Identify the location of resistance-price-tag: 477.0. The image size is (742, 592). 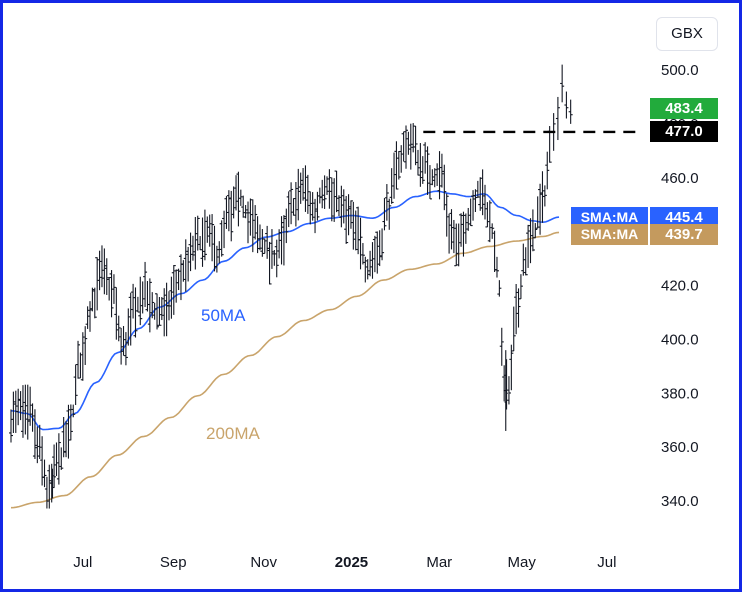
(684, 132).